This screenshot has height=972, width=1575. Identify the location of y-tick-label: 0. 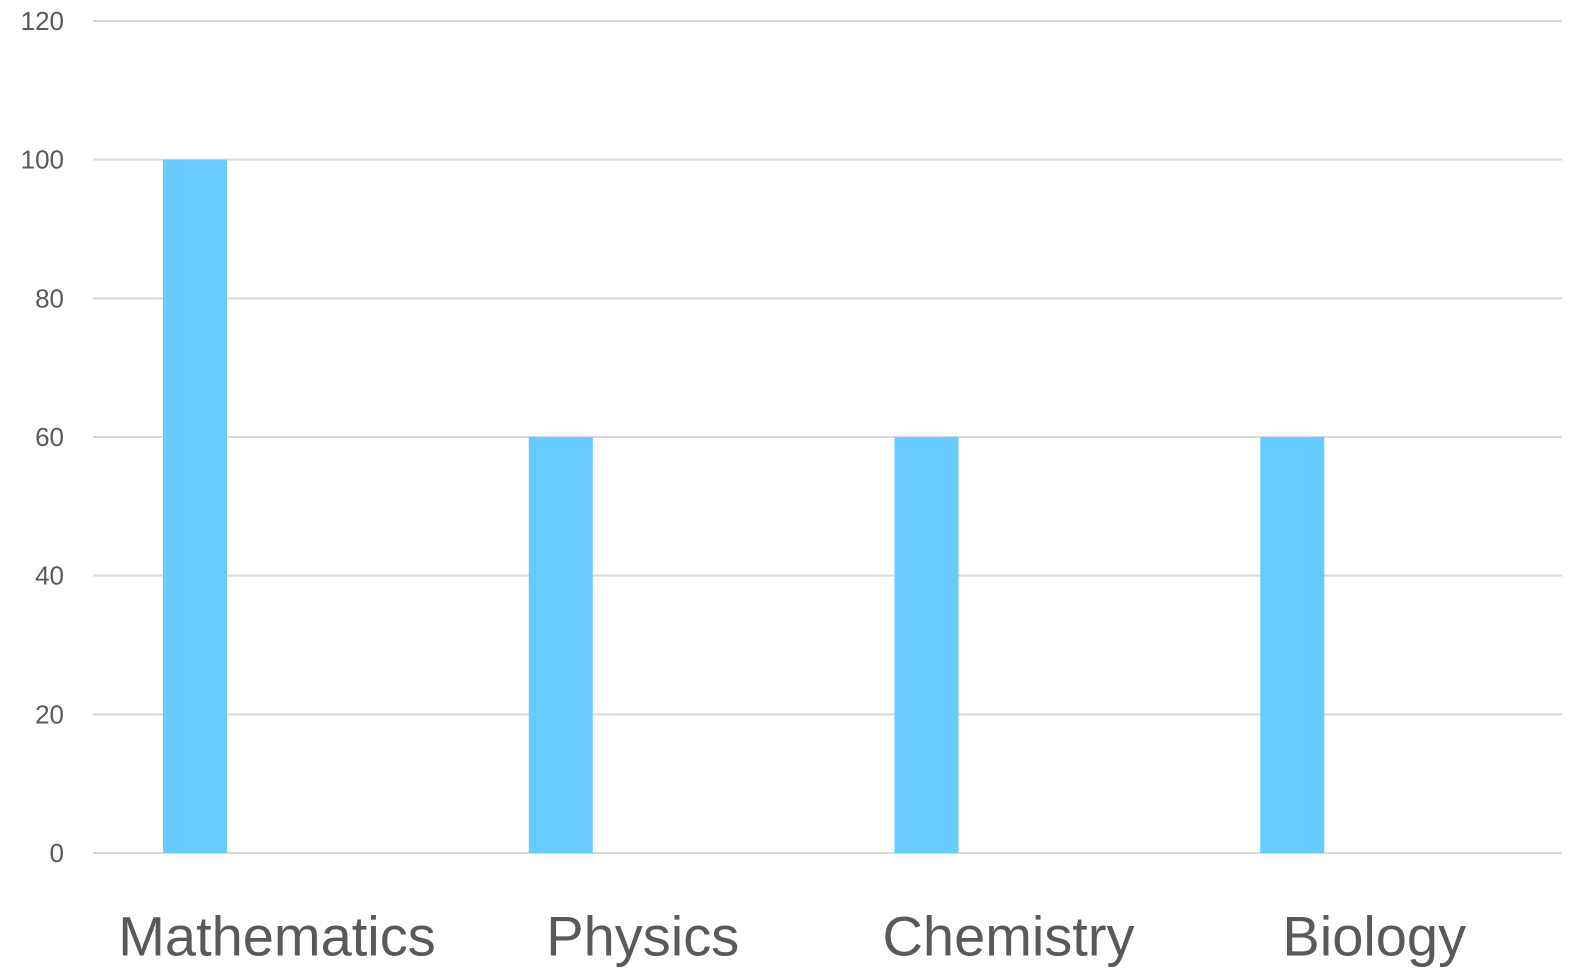
(57, 853).